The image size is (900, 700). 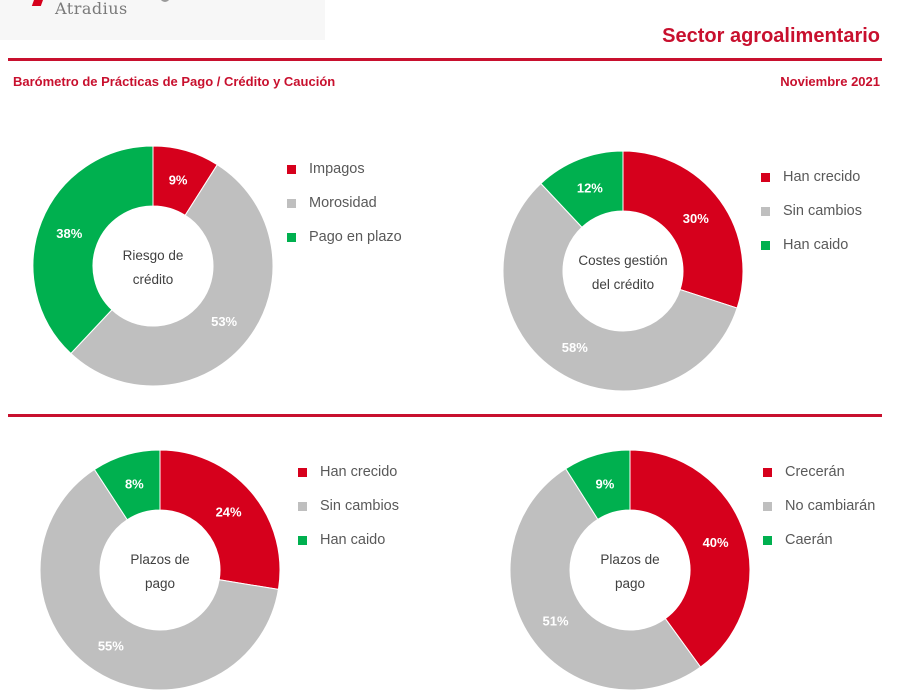 I want to click on logo-mark-secondary-icon, so click(x=165, y=1).